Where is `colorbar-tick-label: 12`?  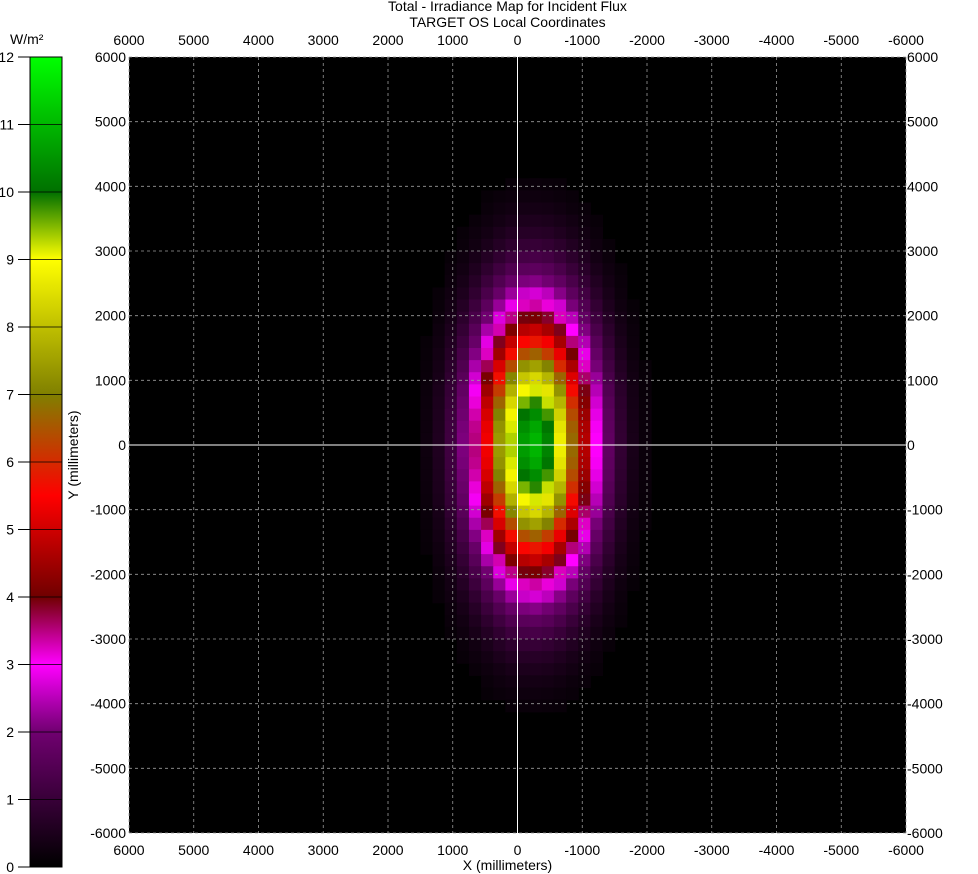 colorbar-tick-label: 12 is located at coordinates (7, 57).